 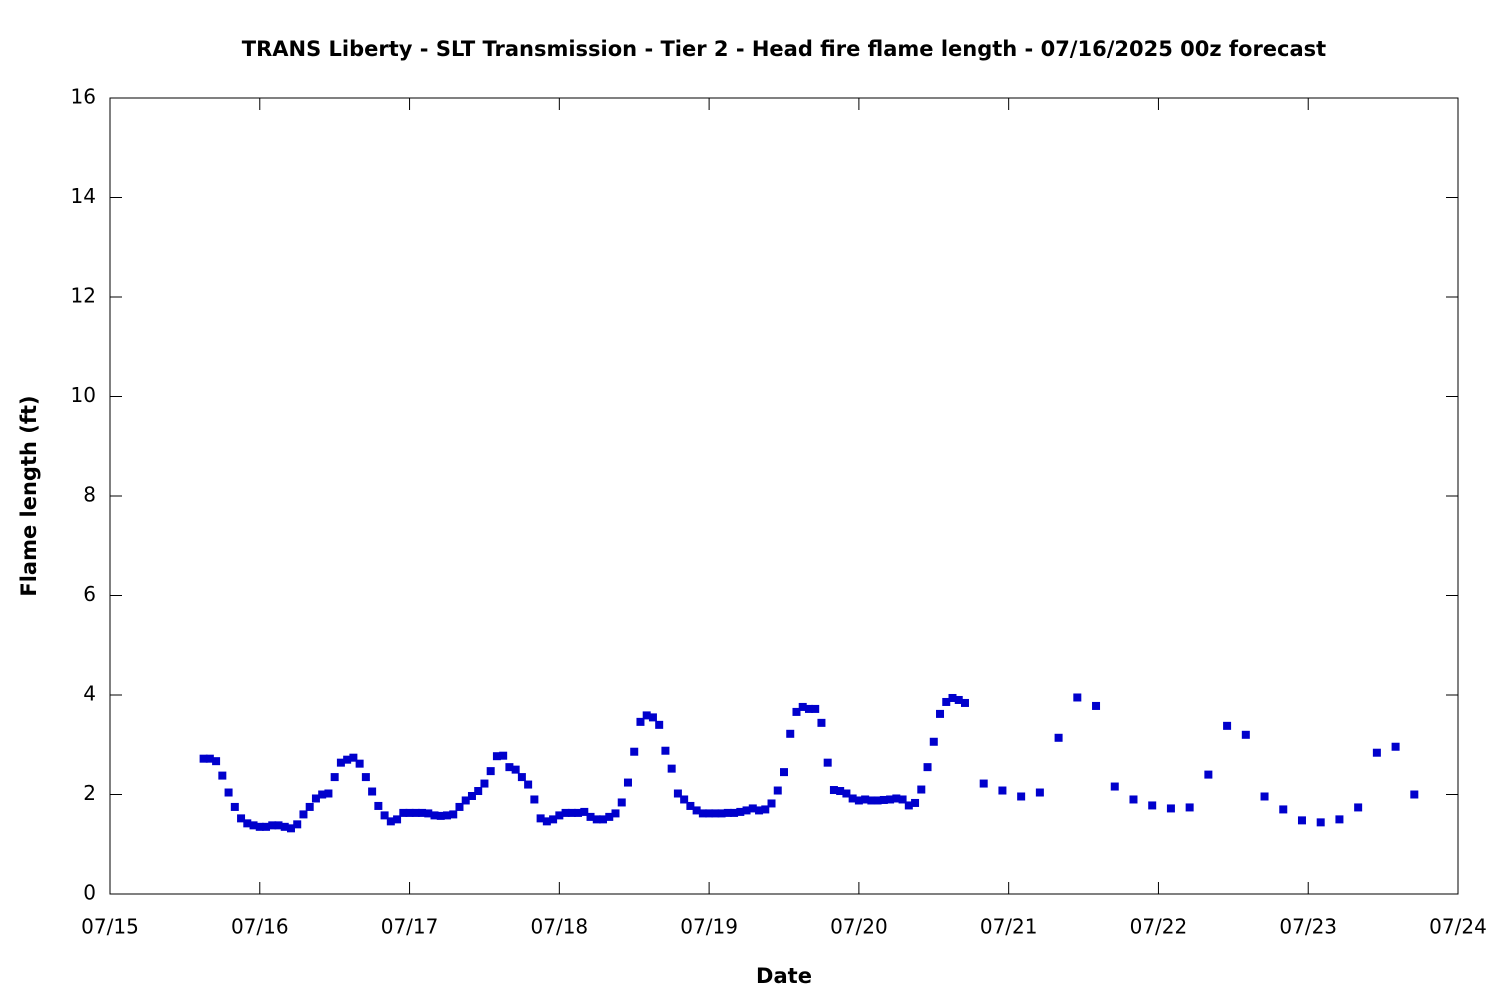 What do you see at coordinates (83, 196) in the screenshot?
I see `y-tick-label: 14` at bounding box center [83, 196].